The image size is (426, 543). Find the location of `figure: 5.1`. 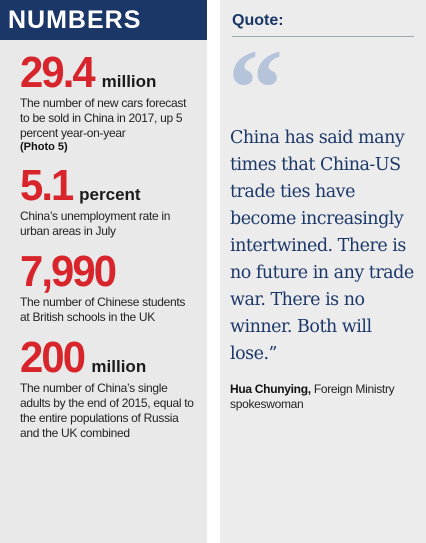

figure: 5.1 is located at coordinates (47, 185).